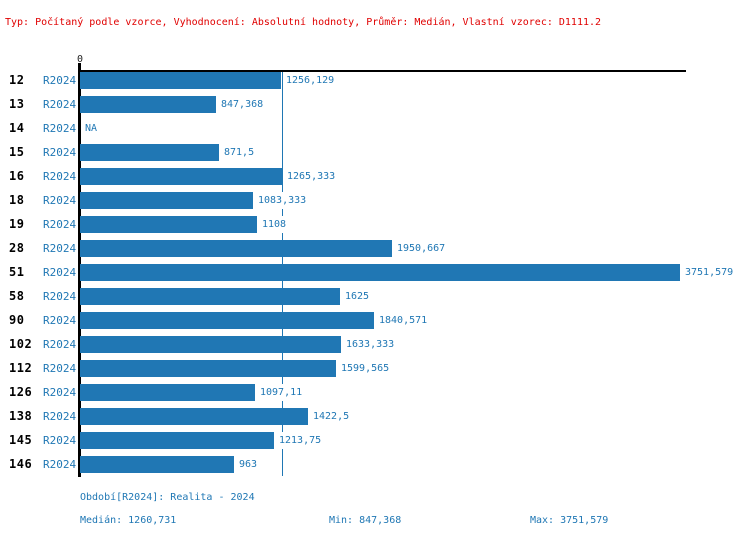  I want to click on chart-row: 138 R2024 1422,5, so click(375, 420).